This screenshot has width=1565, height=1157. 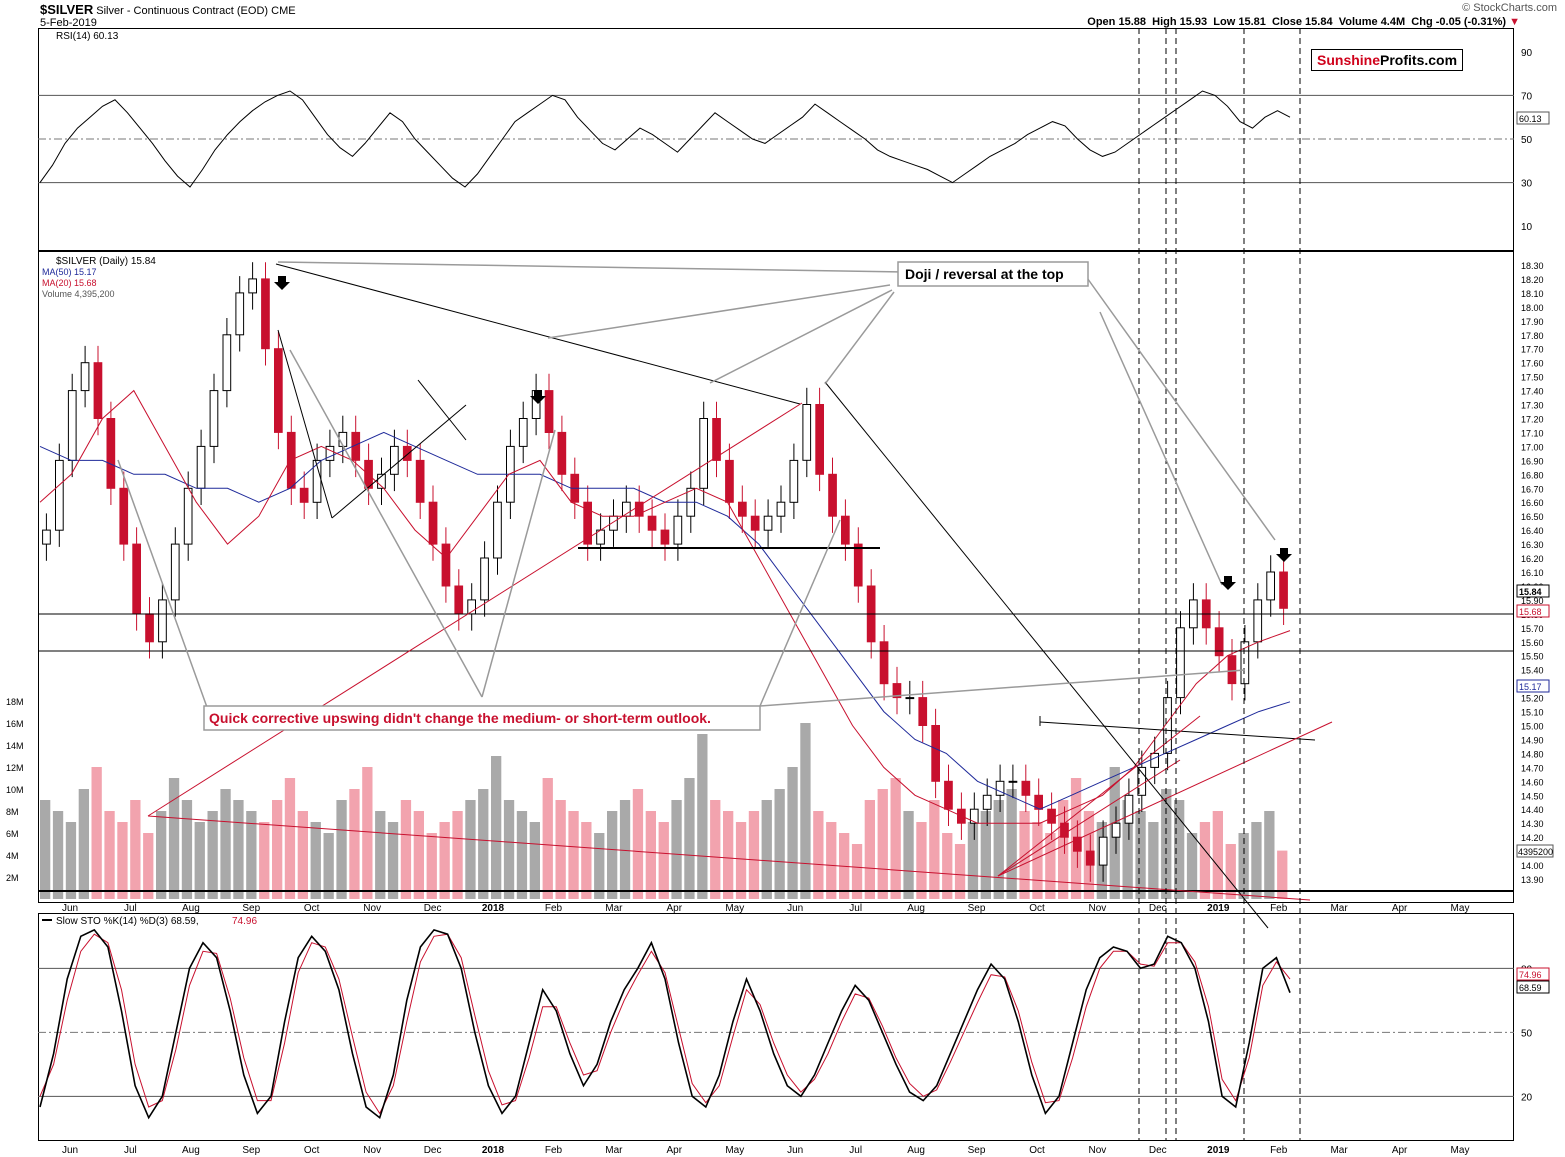 What do you see at coordinates (127, 921) in the screenshot?
I see `svg-text: Slow STO %K(14) %D(3) 68.59,` at bounding box center [127, 921].